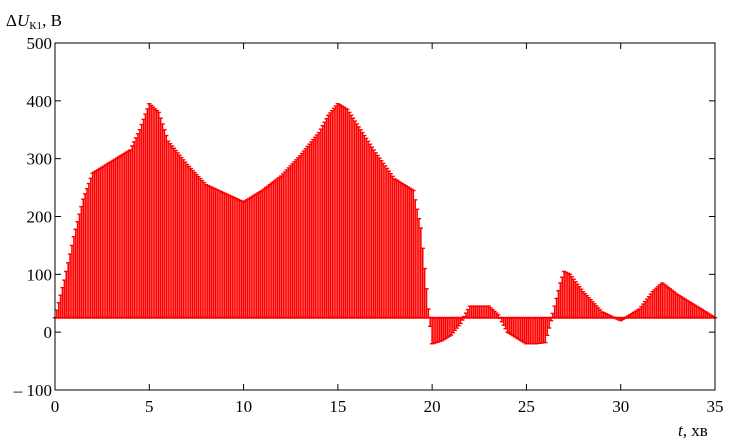 The width and height of the screenshot is (729, 443). Describe the element at coordinates (48, 332) in the screenshot. I see `y-tick-label: 0` at that location.